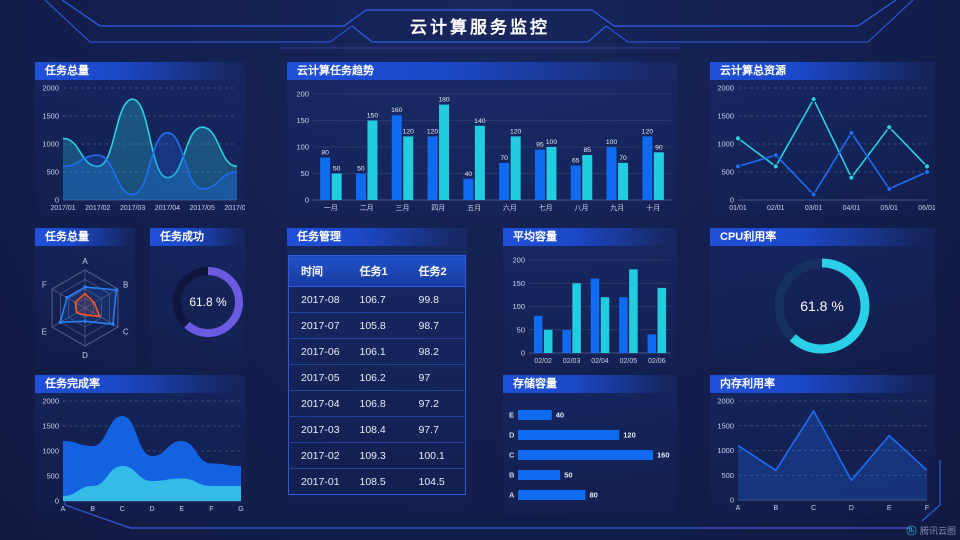 This screenshot has width=960, height=540. I want to click on panel-header-task-completion: 任务完成率, so click(140, 384).